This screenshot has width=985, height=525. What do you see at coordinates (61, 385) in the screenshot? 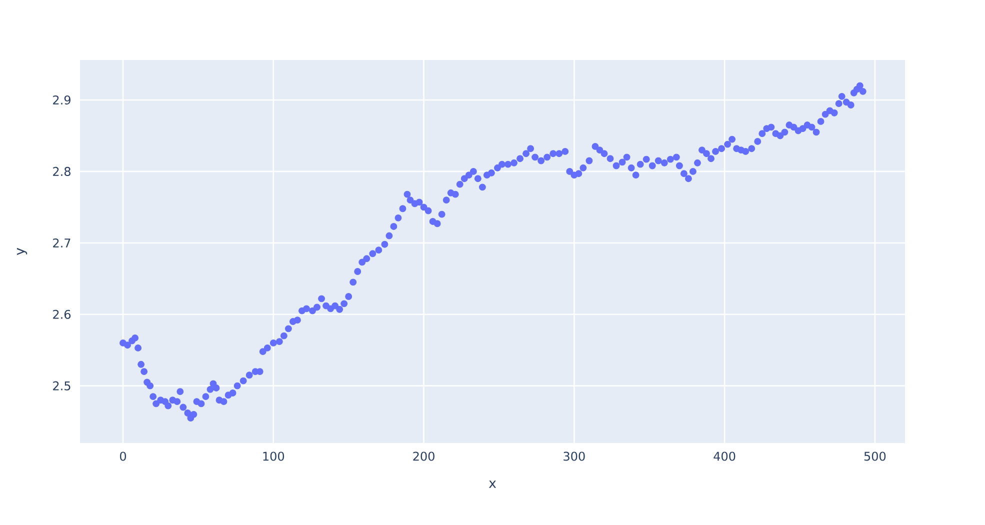
I see `y-tick-label: 2.5` at bounding box center [61, 385].